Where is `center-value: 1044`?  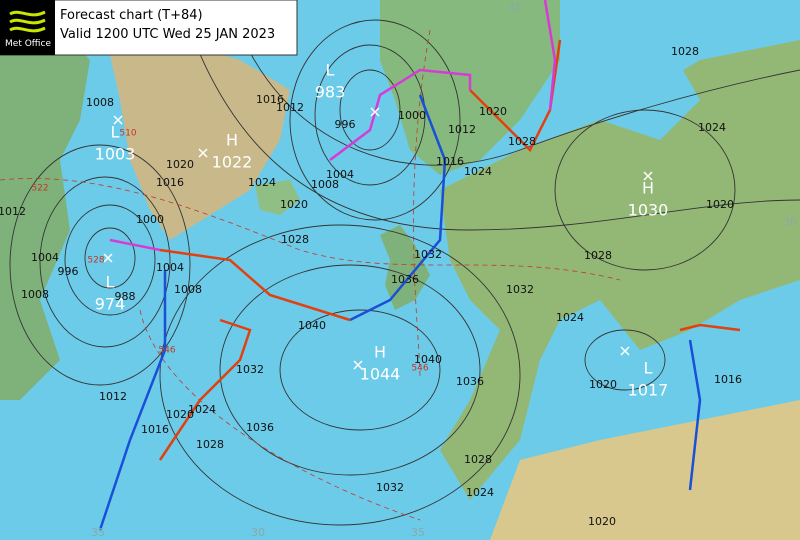 center-value: 1044 is located at coordinates (380, 374).